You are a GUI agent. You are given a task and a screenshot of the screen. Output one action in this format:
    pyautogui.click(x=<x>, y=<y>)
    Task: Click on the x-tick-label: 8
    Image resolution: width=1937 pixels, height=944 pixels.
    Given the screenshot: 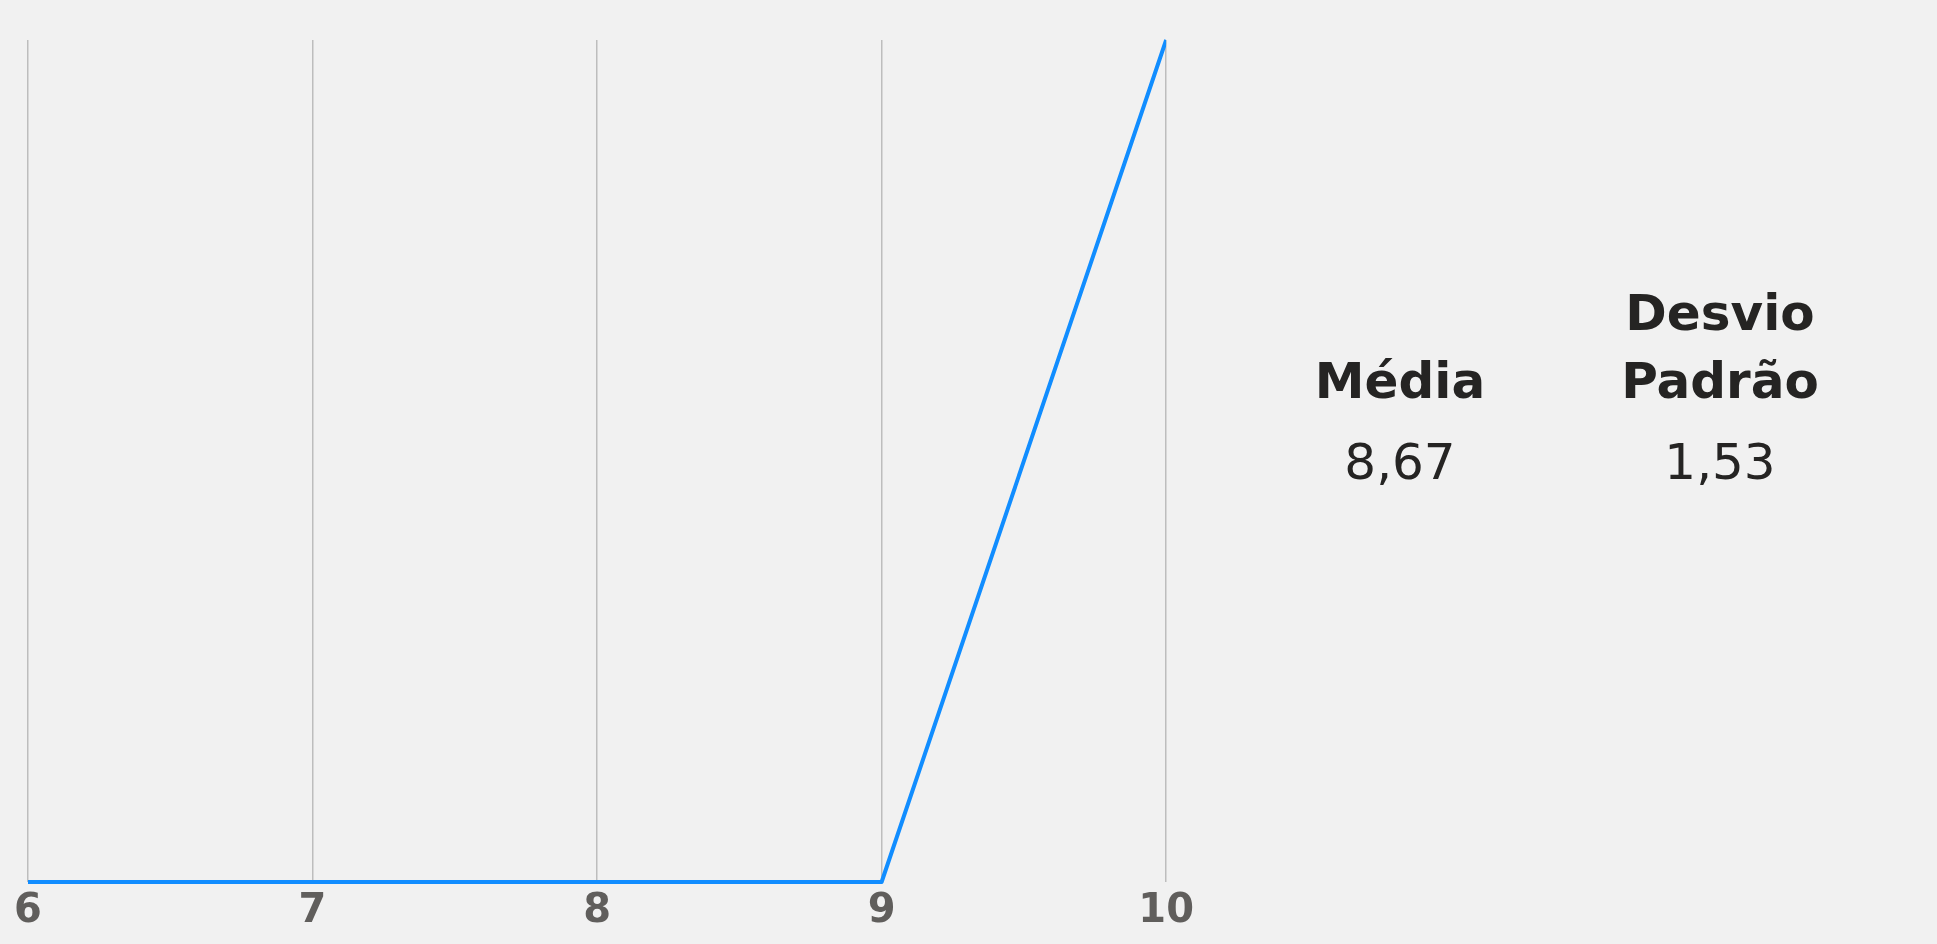 What is the action you would take?
    pyautogui.click(x=597, y=908)
    